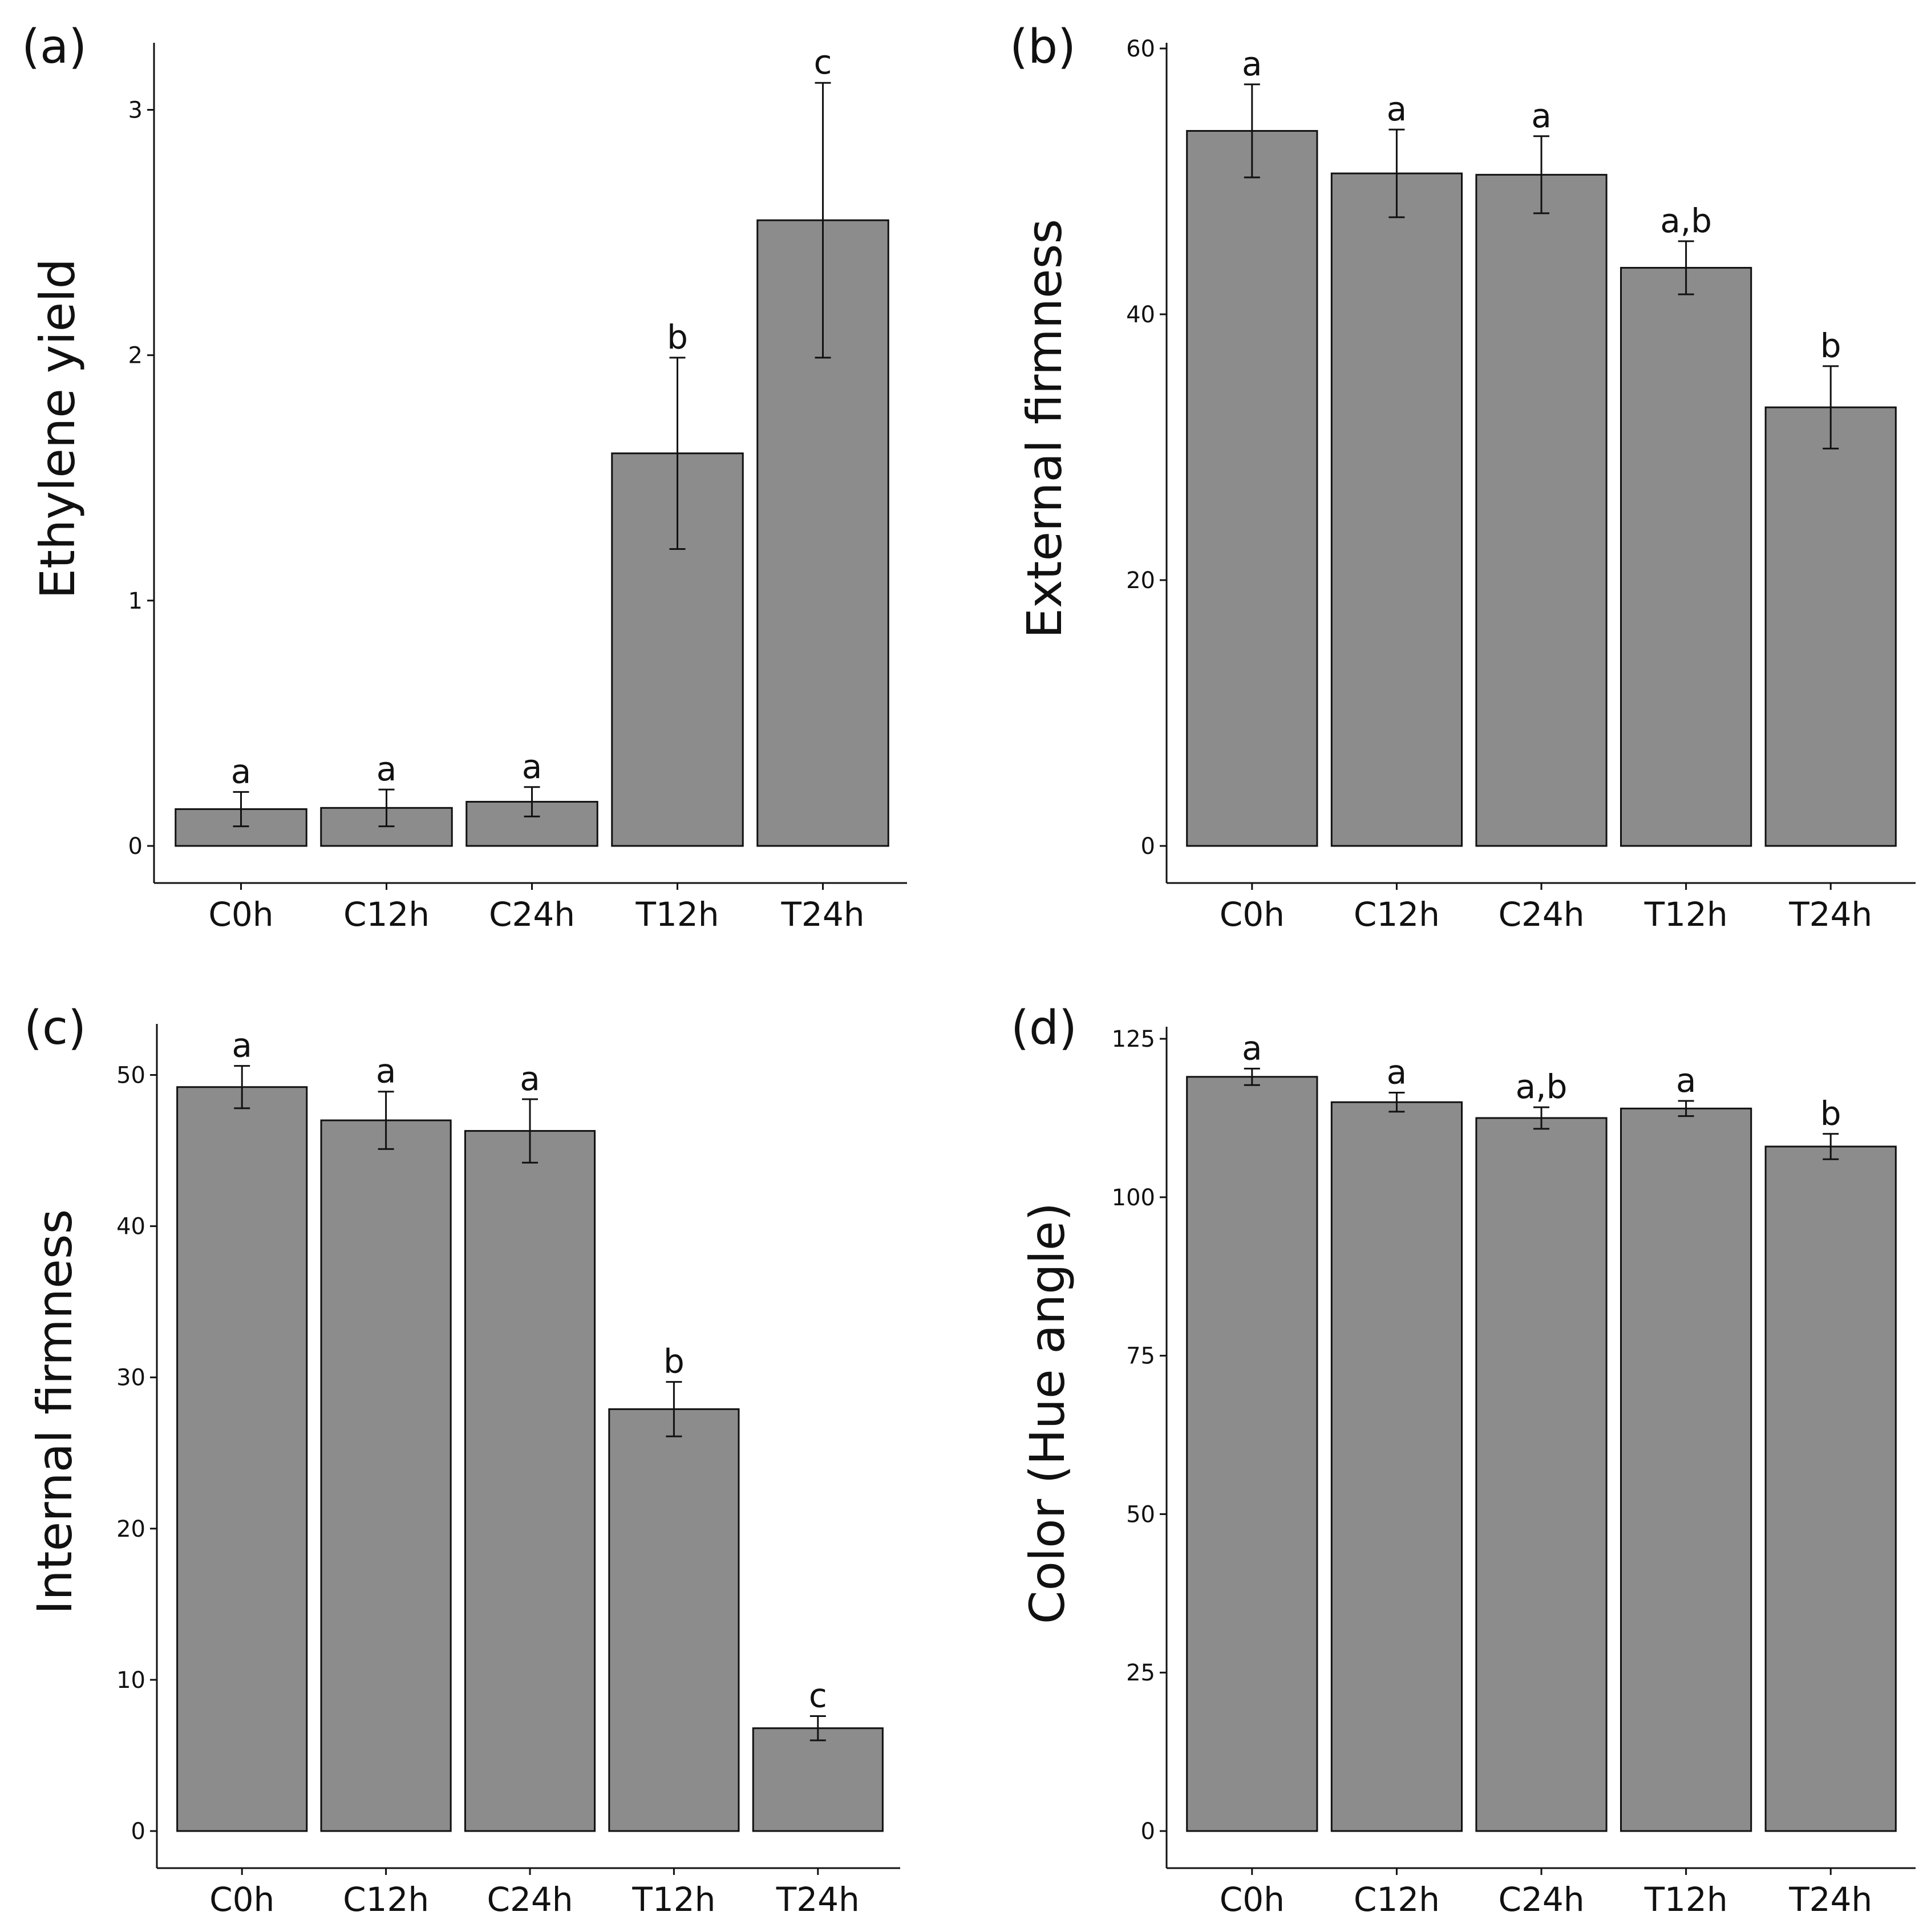  Describe the element at coordinates (1133, 1039) in the screenshot. I see `y-tick-label: 125` at that location.